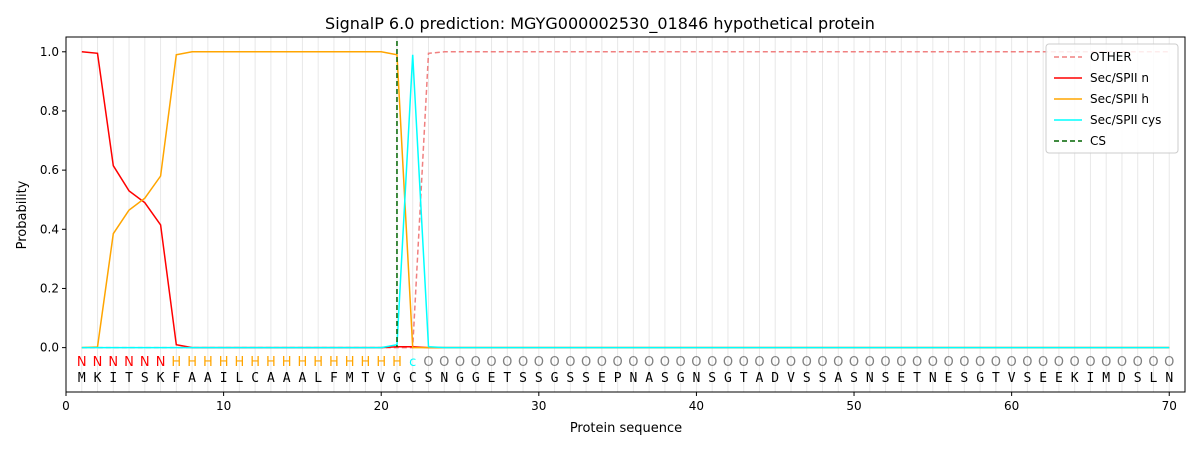  Describe the element at coordinates (1111, 57) in the screenshot. I see `legend-label: OTHER` at that location.